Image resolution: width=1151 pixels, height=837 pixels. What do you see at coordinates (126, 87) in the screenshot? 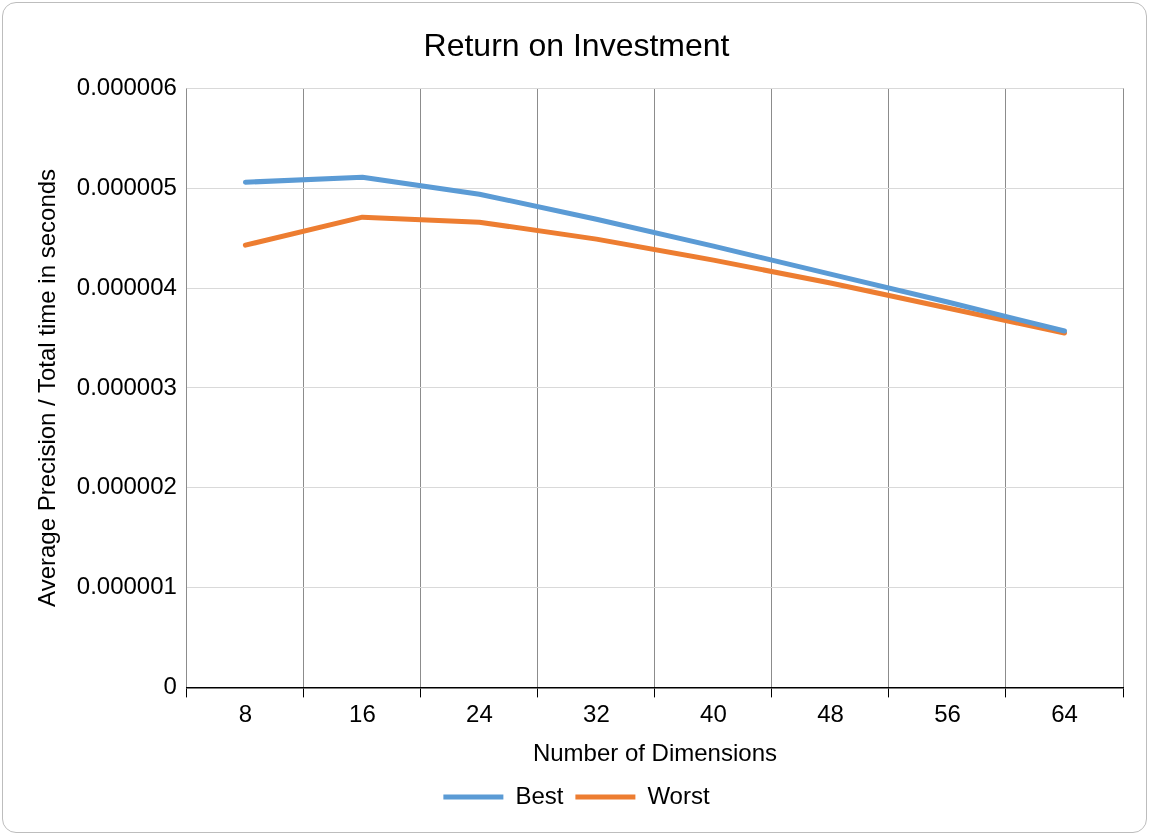
I see `y-tick-label: 0.000006` at bounding box center [126, 87].